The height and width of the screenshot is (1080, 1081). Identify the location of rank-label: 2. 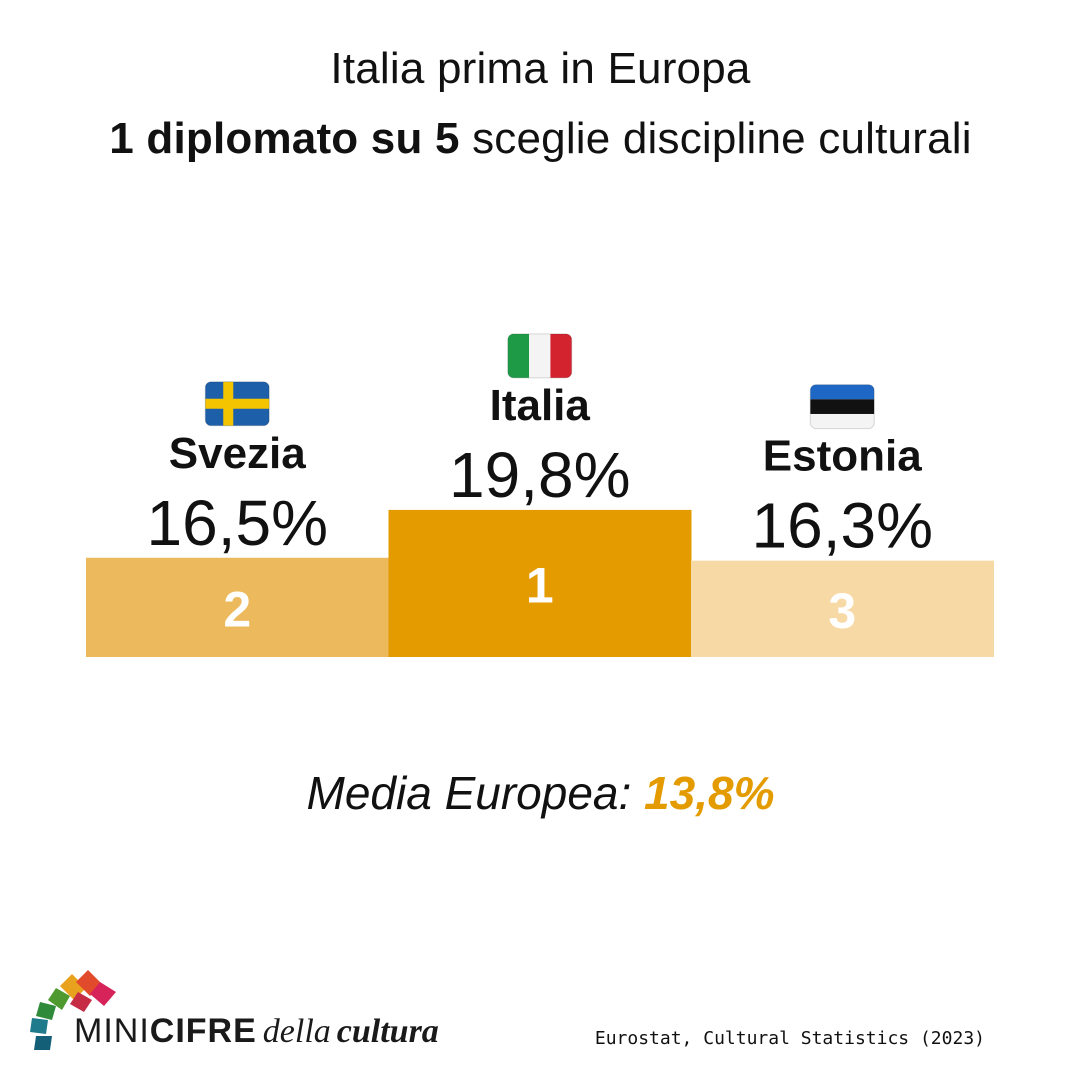
(237, 609).